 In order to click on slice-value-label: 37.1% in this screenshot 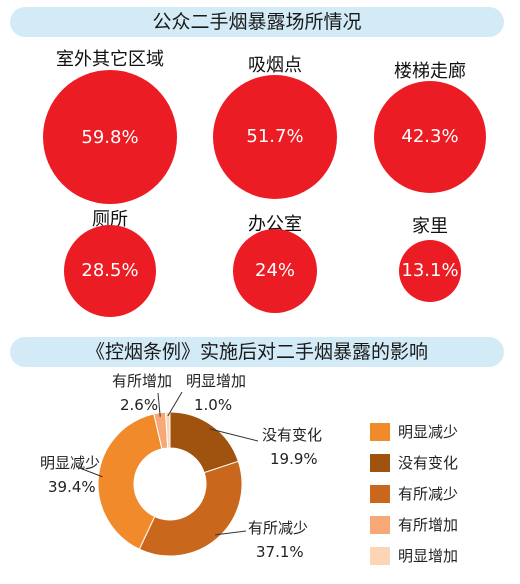, I will do `click(280, 552)`.